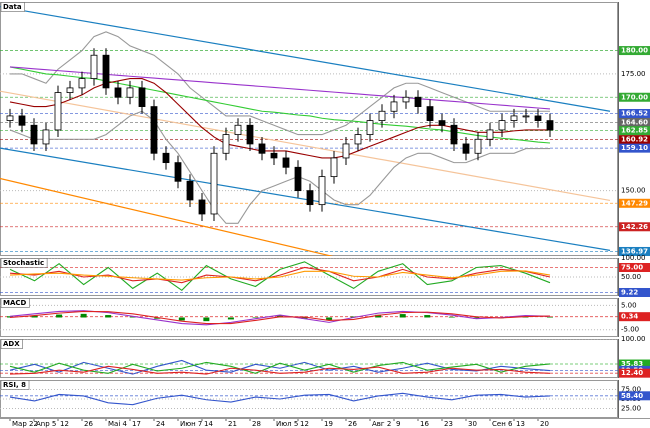 The image size is (650, 428). What do you see at coordinates (633, 339) in the screenshot?
I see `y-tick-label: 100.00` at bounding box center [633, 339].